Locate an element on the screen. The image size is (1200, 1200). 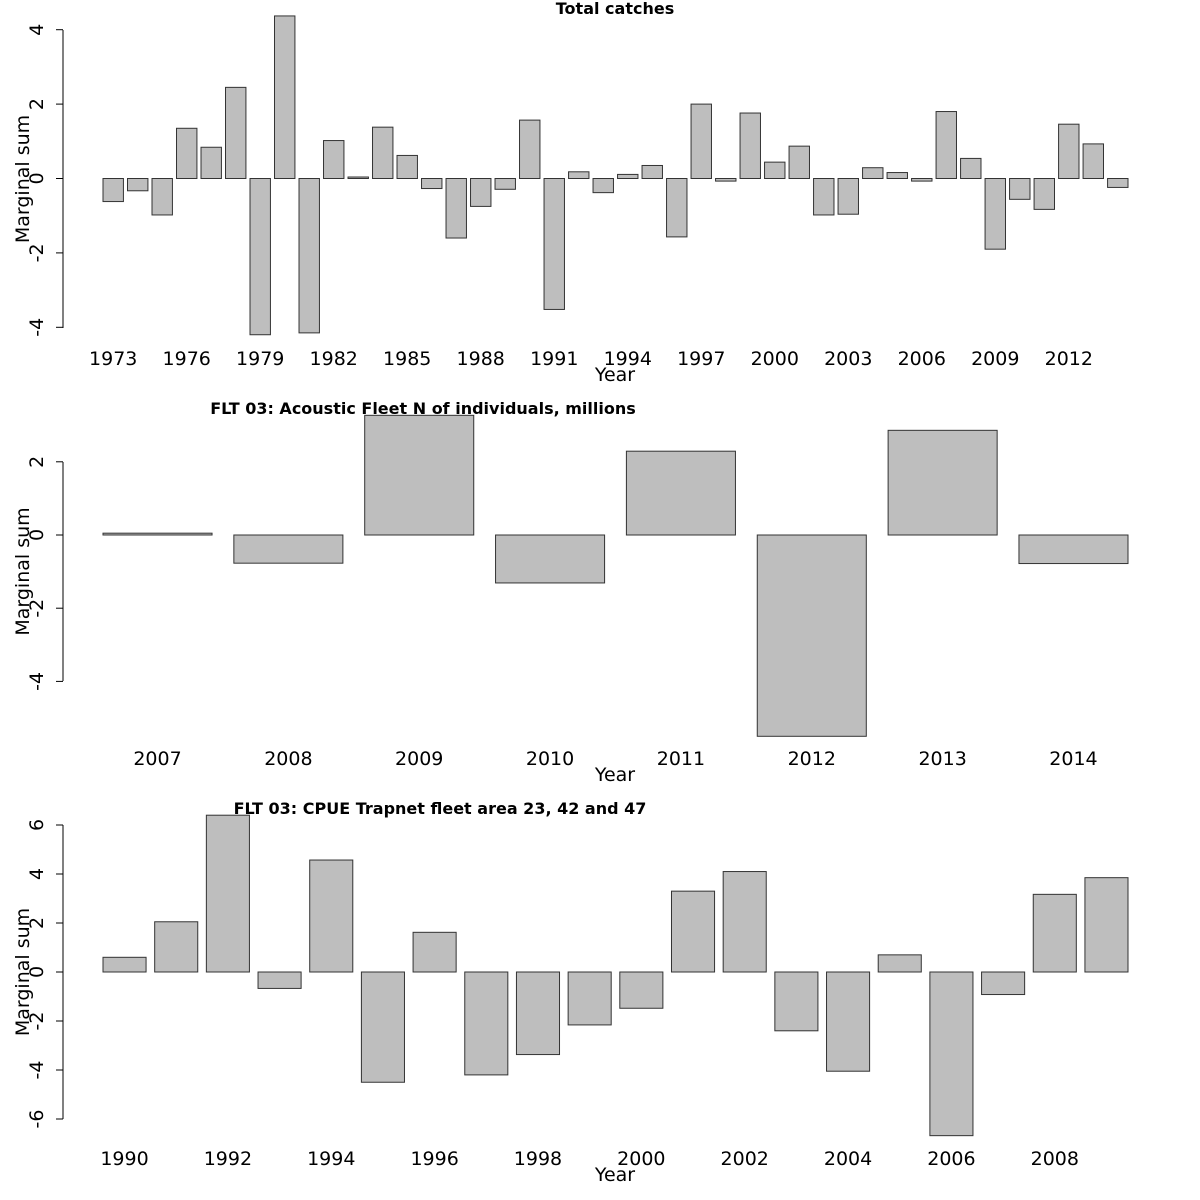
bar-1977 is located at coordinates (211, 162).